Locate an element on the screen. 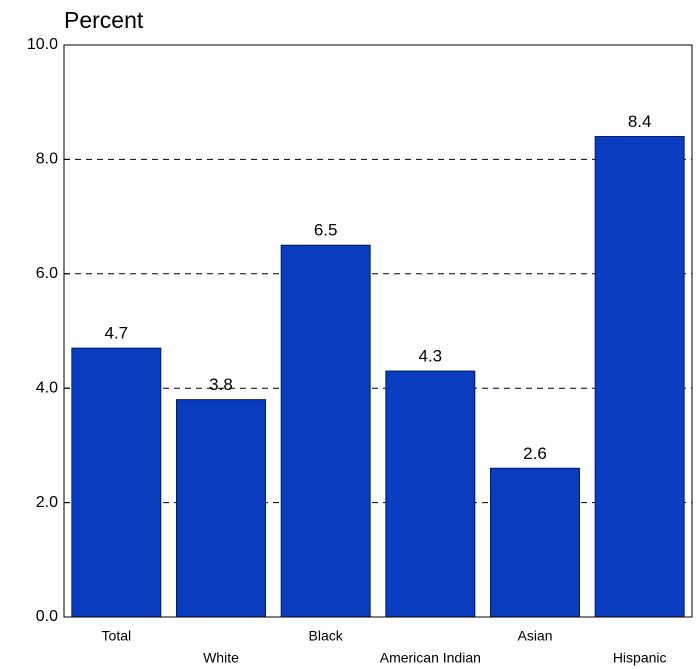  y-tick-label: 2.0 is located at coordinates (47, 502).